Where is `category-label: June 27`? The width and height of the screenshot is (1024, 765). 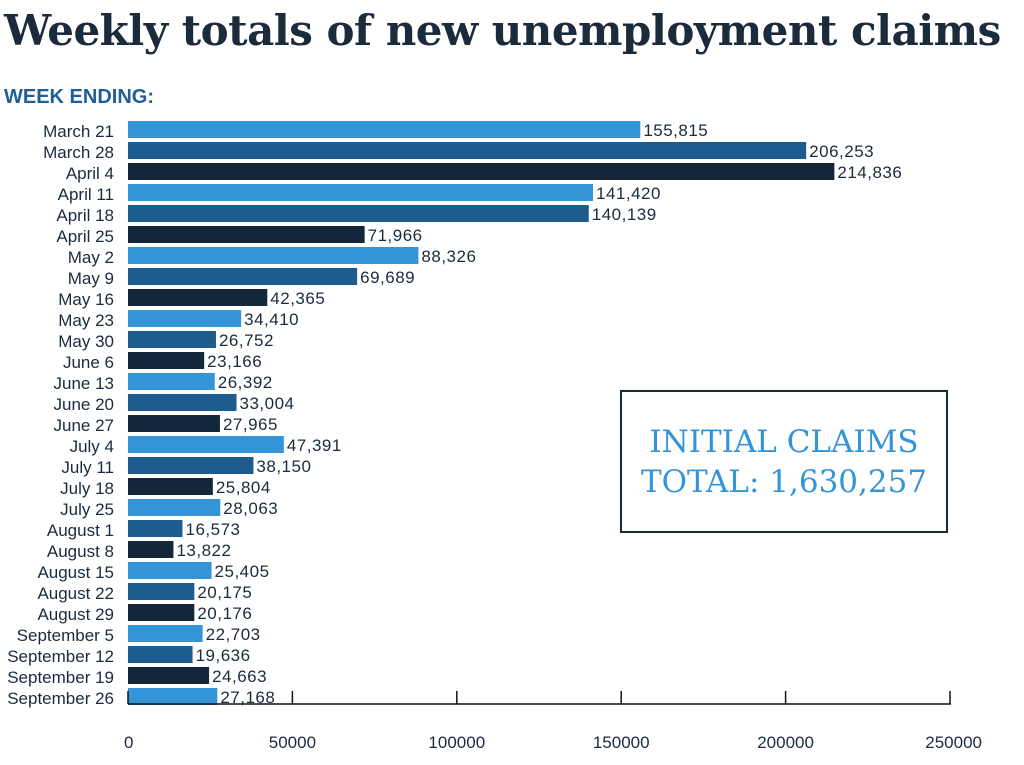 category-label: June 27 is located at coordinates (84, 425).